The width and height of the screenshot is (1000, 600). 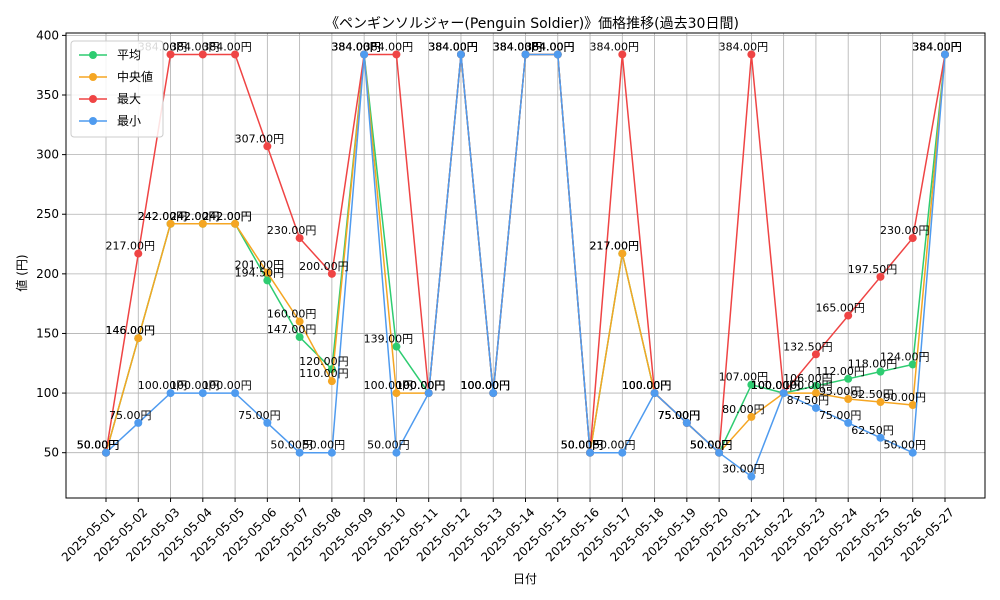 I want to click on data-label: 165.00円, so click(x=840, y=308).